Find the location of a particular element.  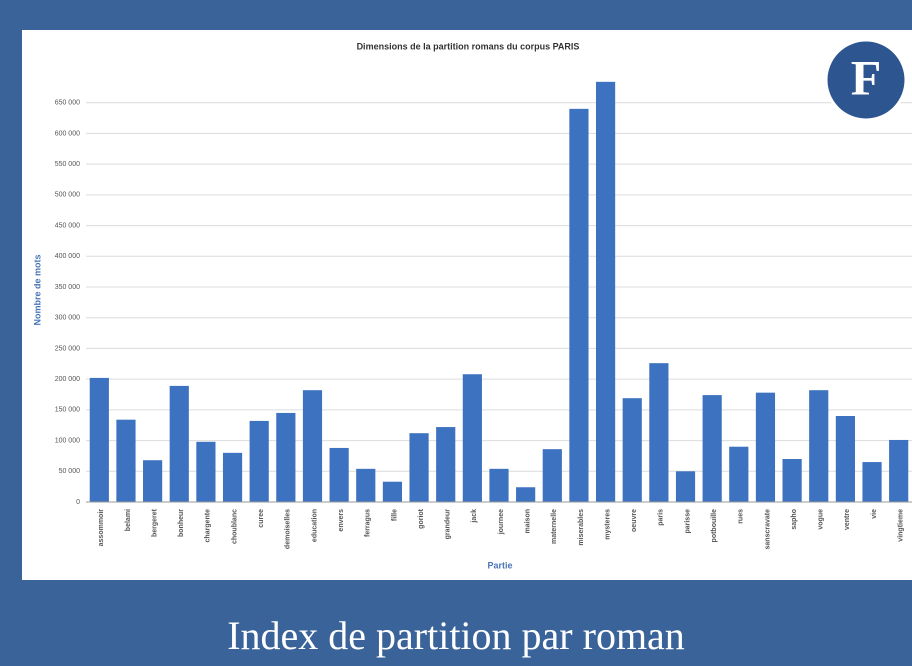

x-tick-label: assommoir is located at coordinates (101, 528).